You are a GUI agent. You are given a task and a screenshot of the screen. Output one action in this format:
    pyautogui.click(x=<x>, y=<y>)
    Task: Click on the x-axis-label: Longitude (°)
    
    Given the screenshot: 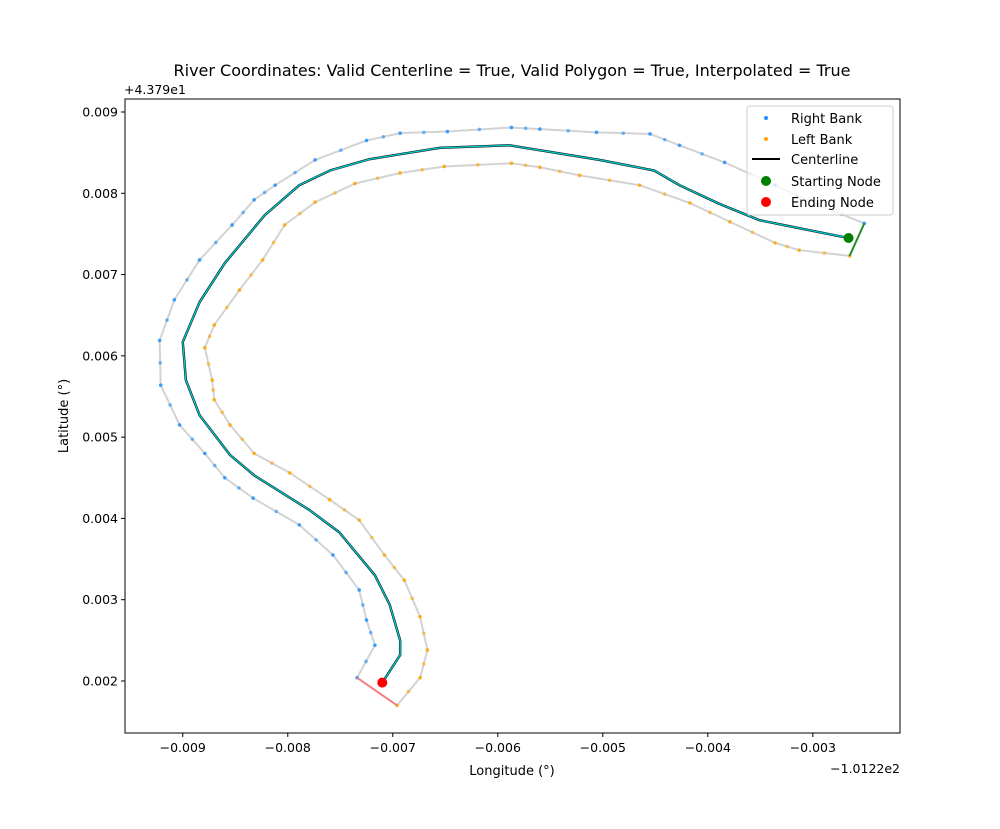 What is the action you would take?
    pyautogui.click(x=511, y=771)
    